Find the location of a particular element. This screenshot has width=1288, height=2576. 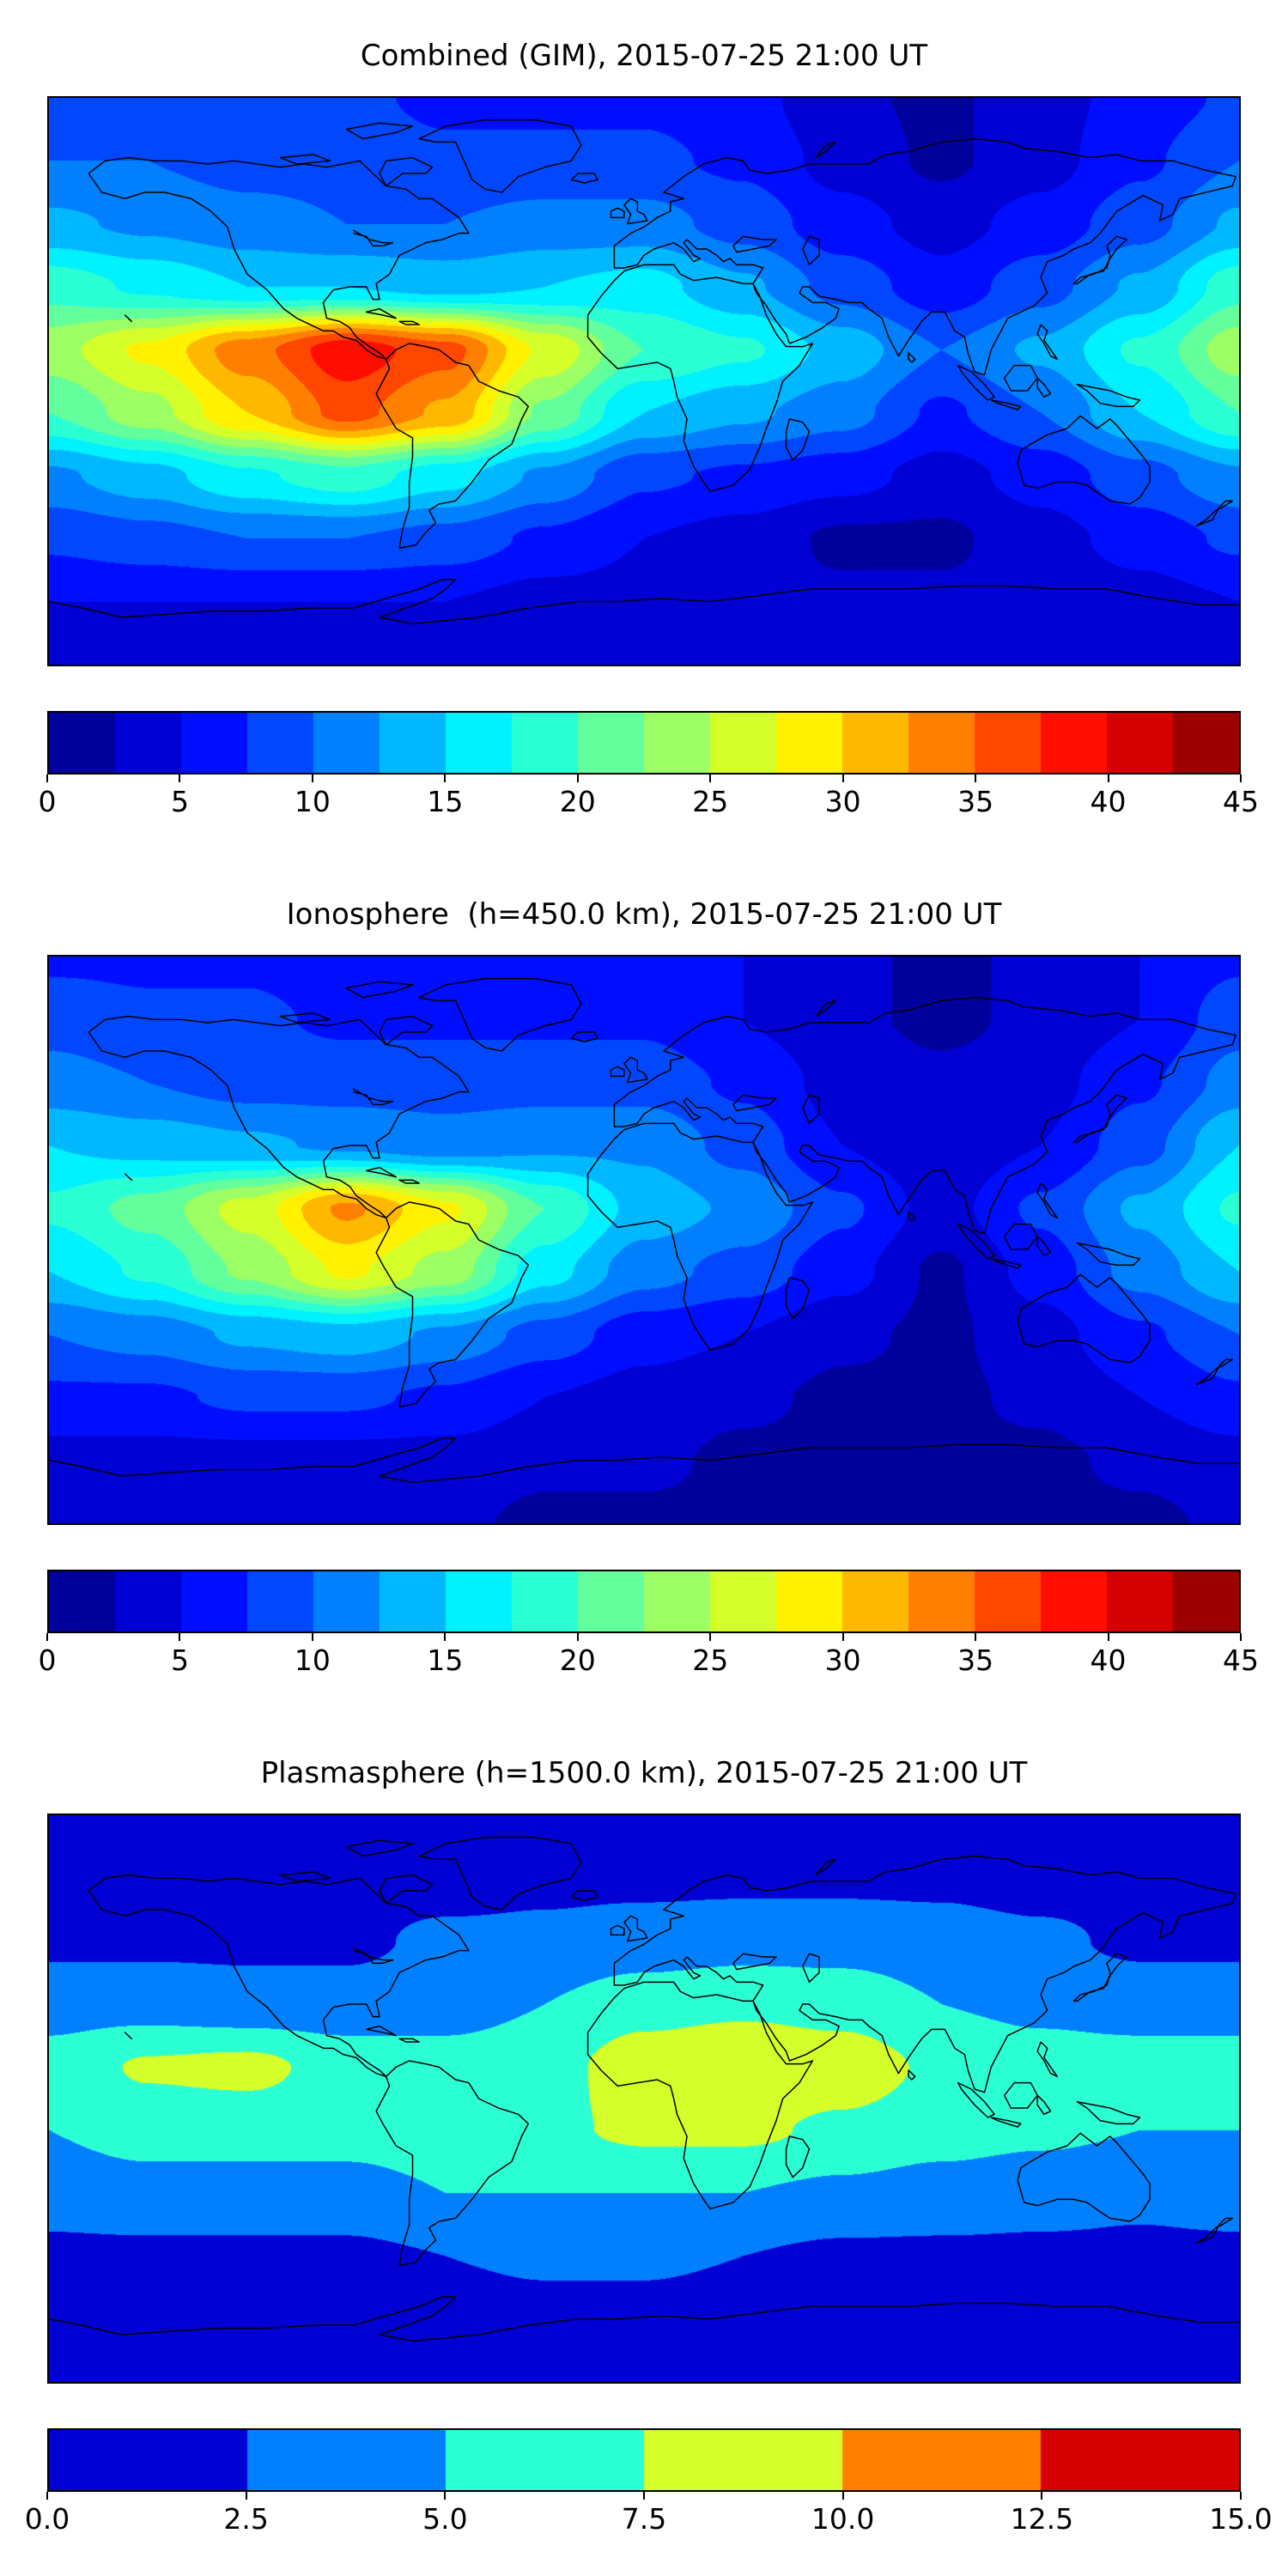

colorbar-tick-label: 12.5 is located at coordinates (1042, 2519).